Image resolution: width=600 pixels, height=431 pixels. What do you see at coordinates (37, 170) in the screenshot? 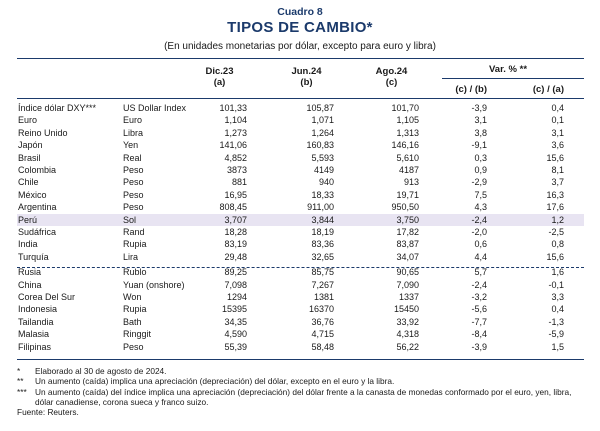
I see `country-cell: Colombia` at bounding box center [37, 170].